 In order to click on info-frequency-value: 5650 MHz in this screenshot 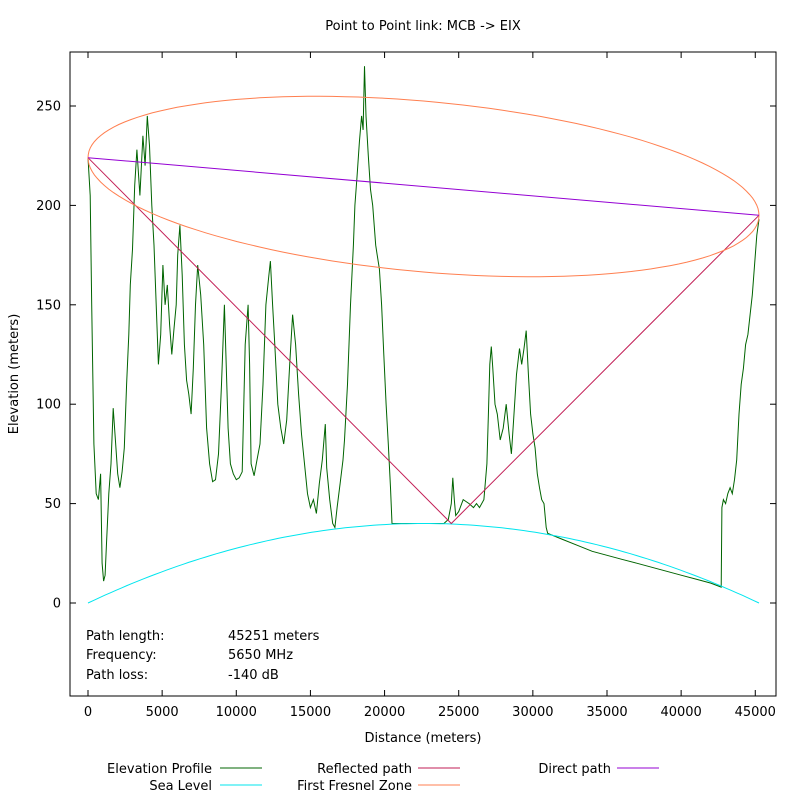, I will do `click(260, 655)`.